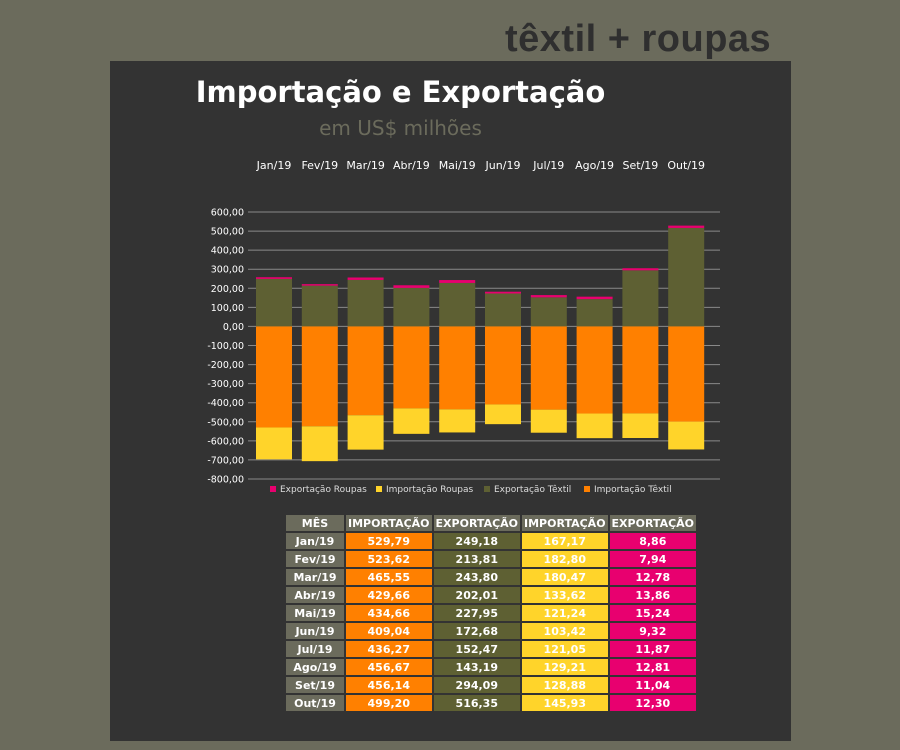 The image size is (900, 750). What do you see at coordinates (315, 541) in the screenshot?
I see `cell-mes: Jan/19` at bounding box center [315, 541].